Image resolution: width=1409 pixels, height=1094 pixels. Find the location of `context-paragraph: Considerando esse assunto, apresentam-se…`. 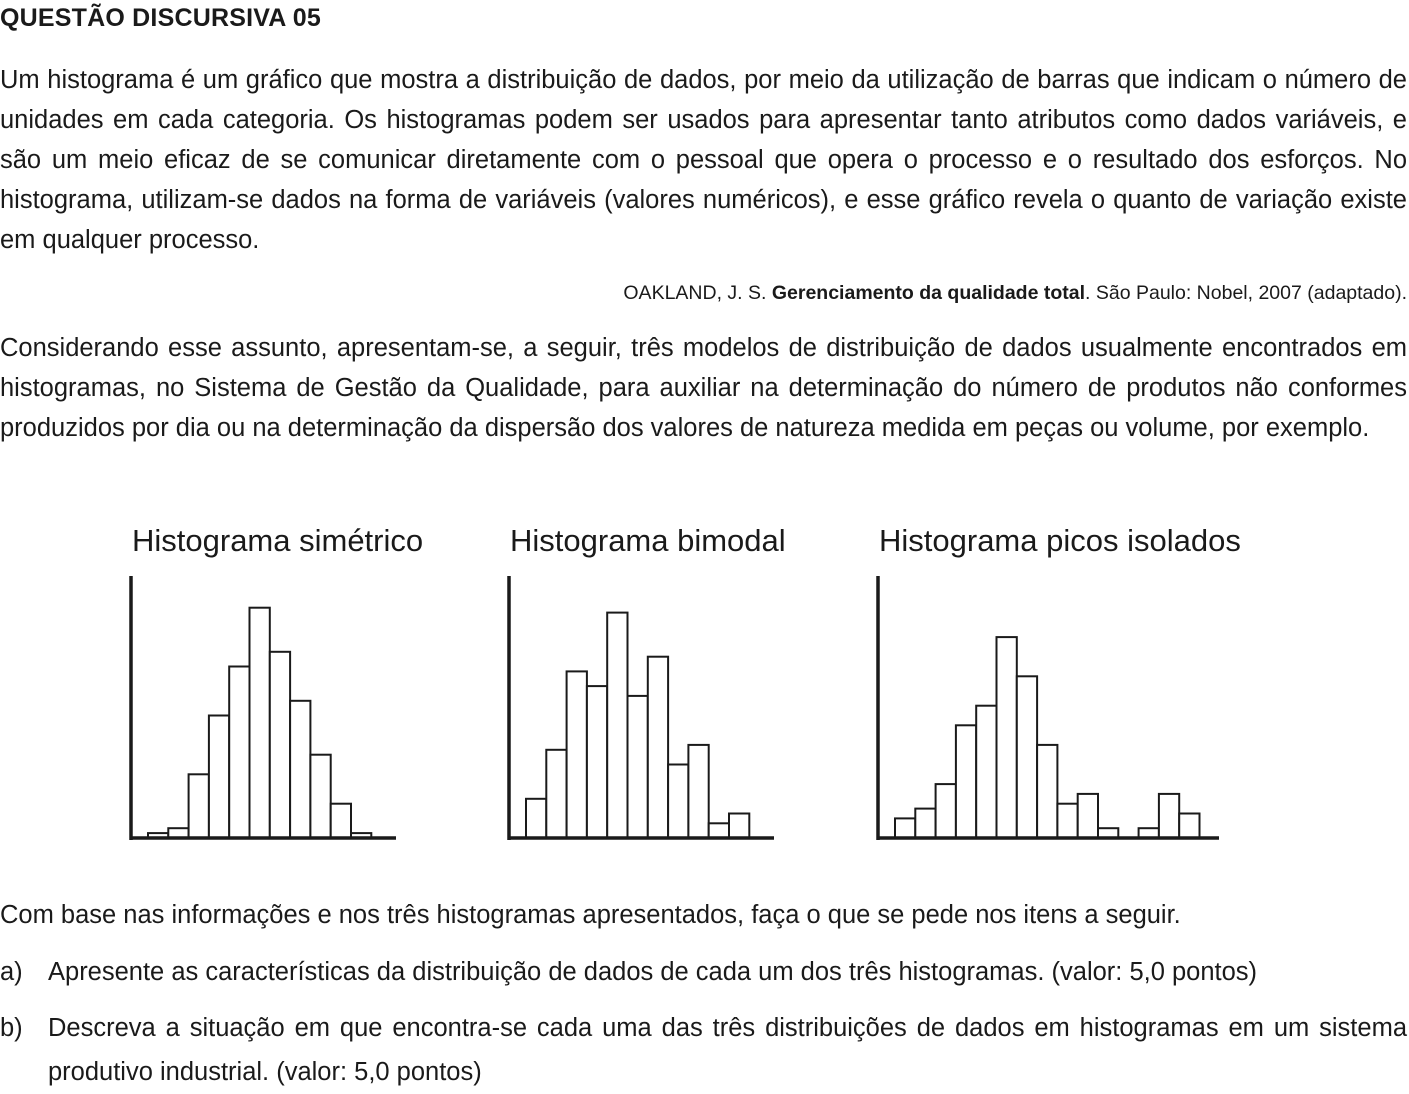

context-paragraph: Considerando esse assunto, apresentam-se… is located at coordinates (703, 388).